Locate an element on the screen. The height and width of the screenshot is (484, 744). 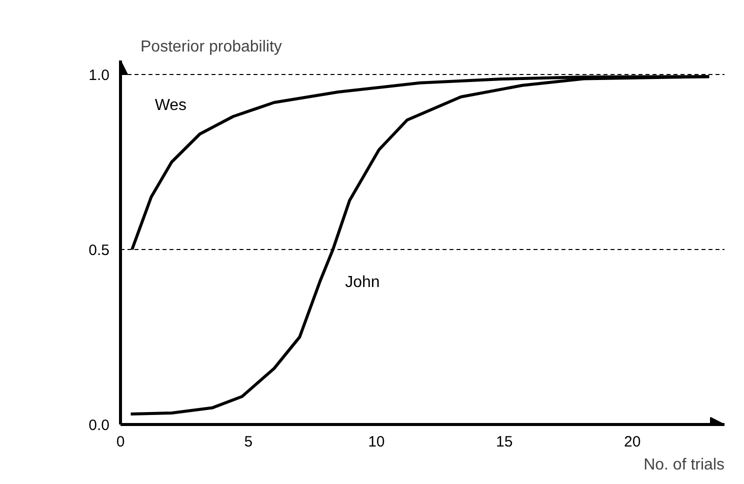
x-tick-label: 20 is located at coordinates (632, 442).